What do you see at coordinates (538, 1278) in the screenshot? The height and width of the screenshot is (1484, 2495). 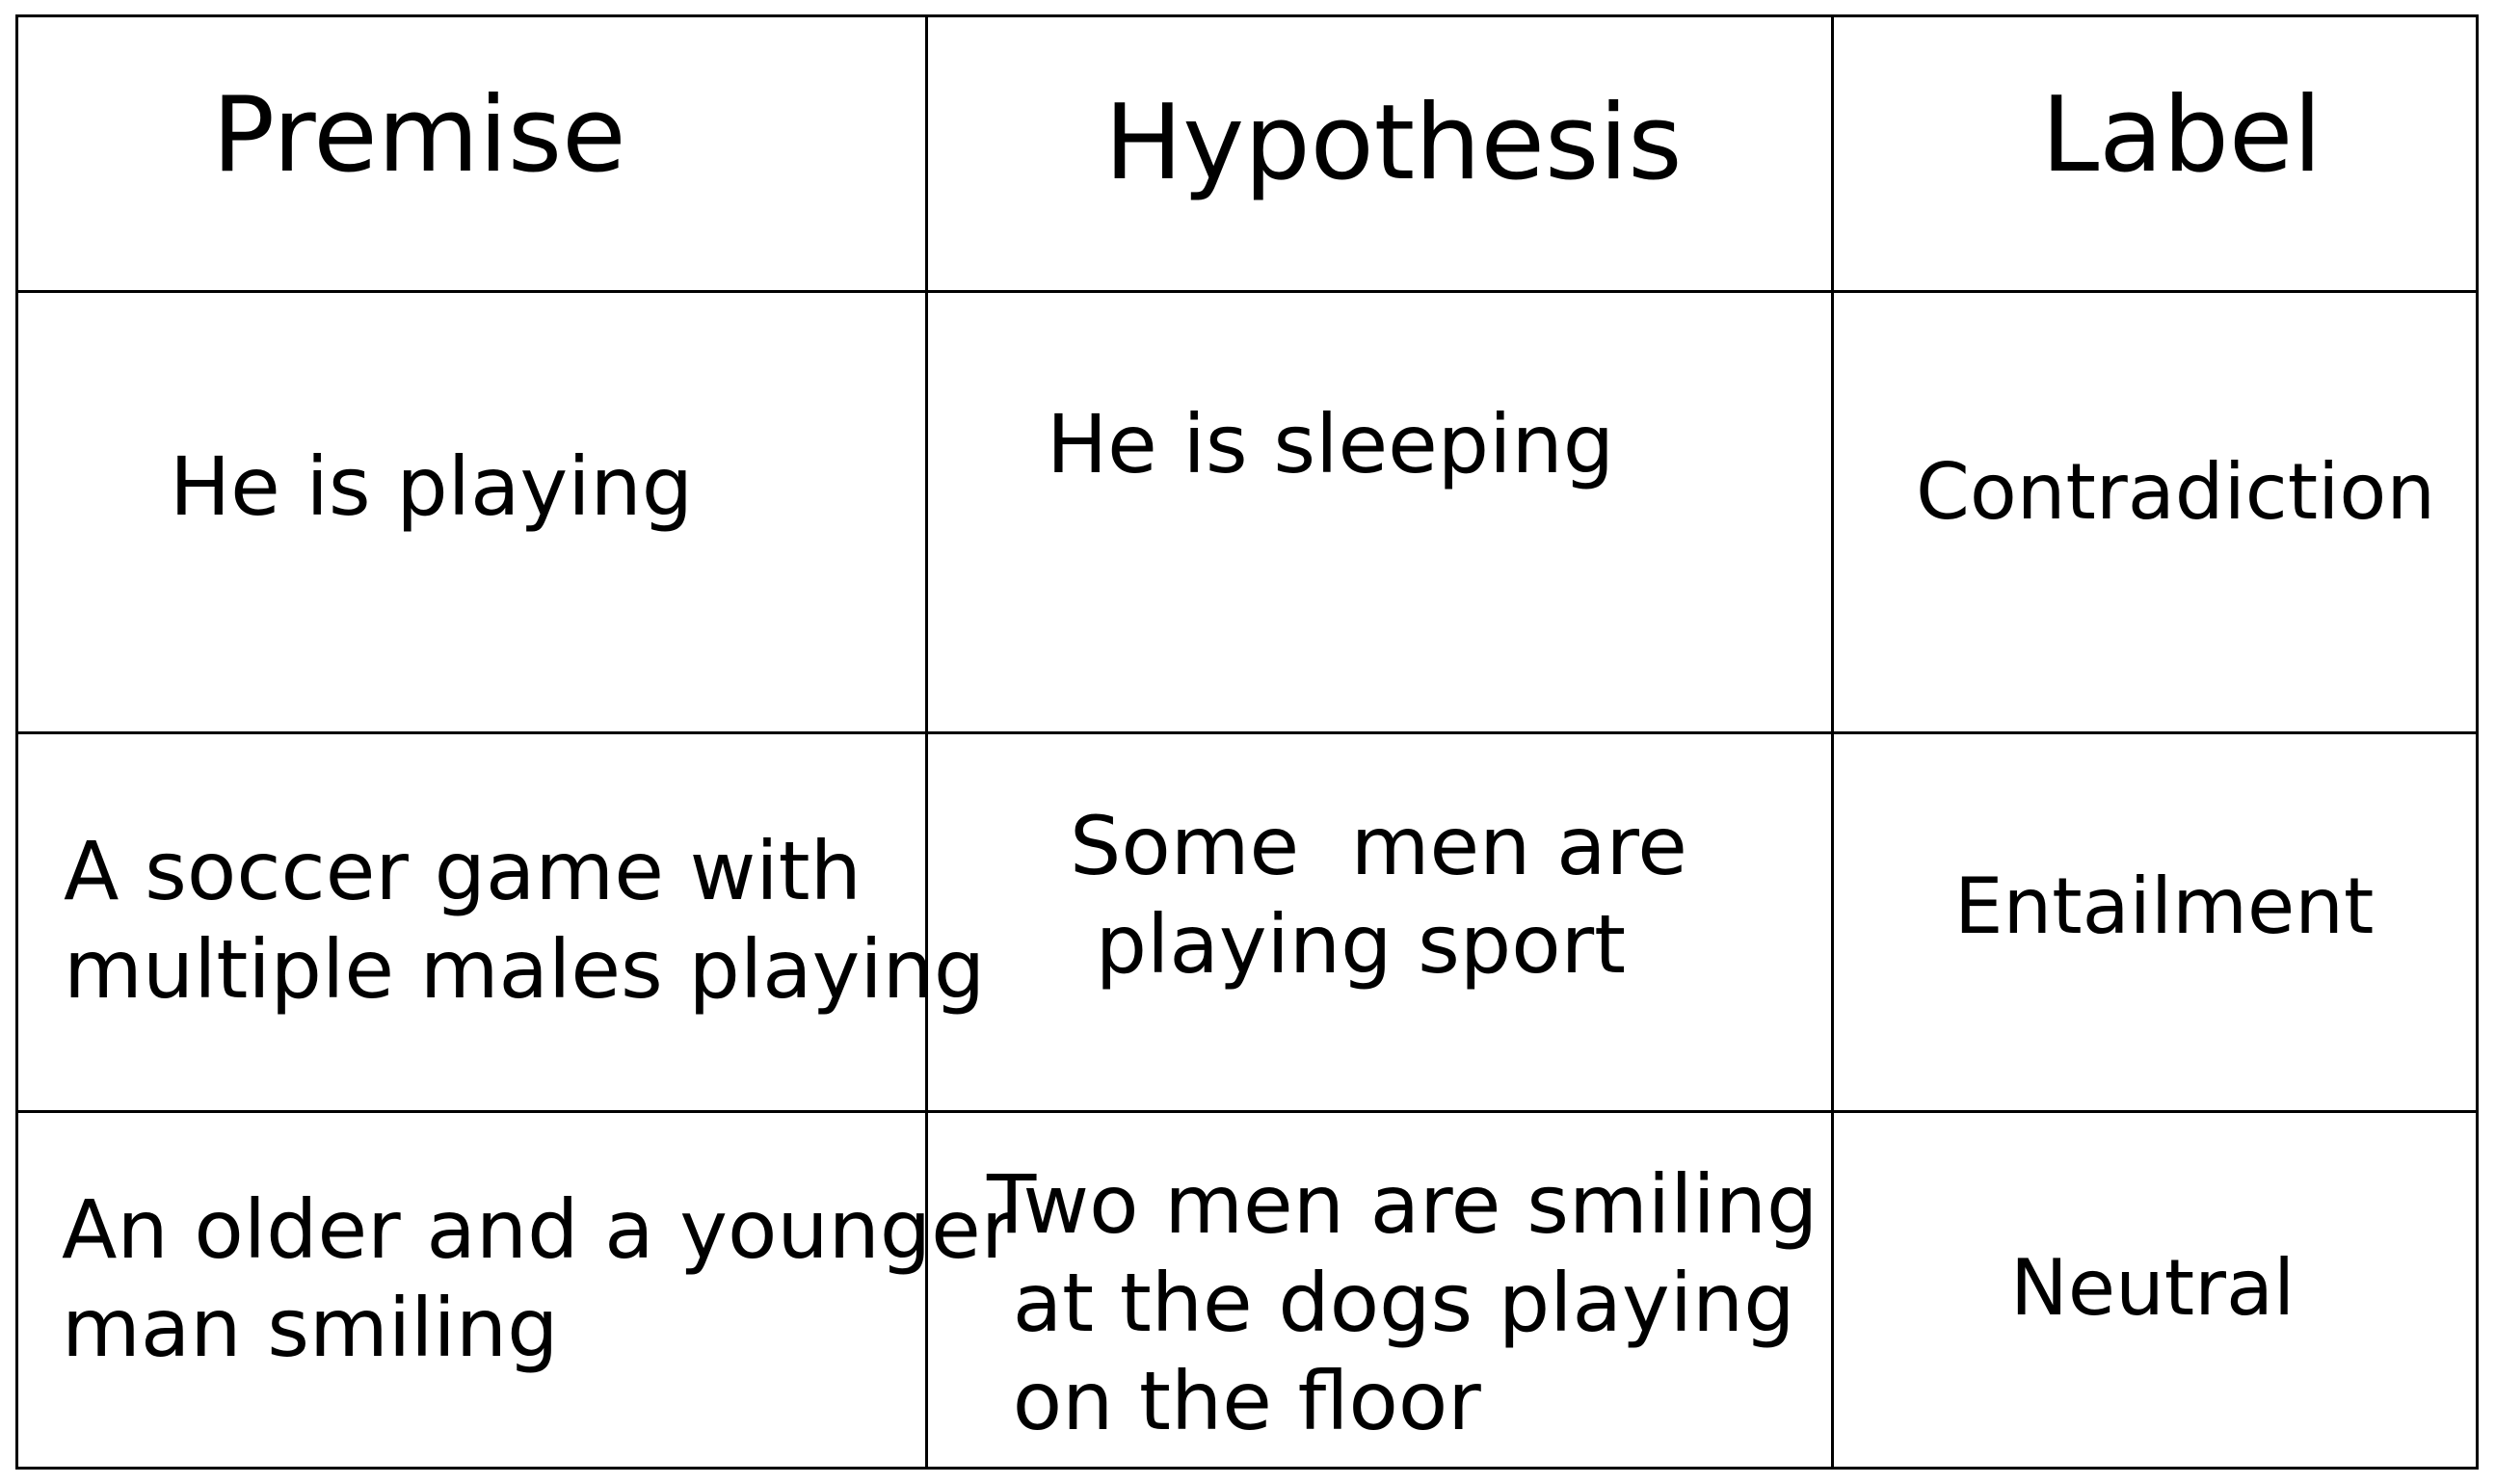 I see `row3-premise: An older and a younger man smiling` at bounding box center [538, 1278].